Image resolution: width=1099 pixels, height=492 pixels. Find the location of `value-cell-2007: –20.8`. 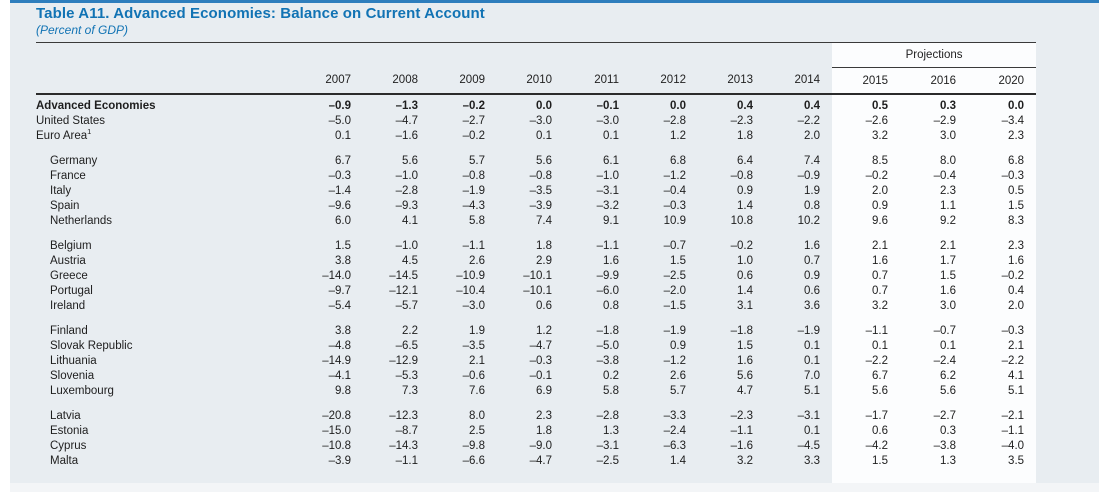

value-cell-2007: –20.8 is located at coordinates (336, 416).